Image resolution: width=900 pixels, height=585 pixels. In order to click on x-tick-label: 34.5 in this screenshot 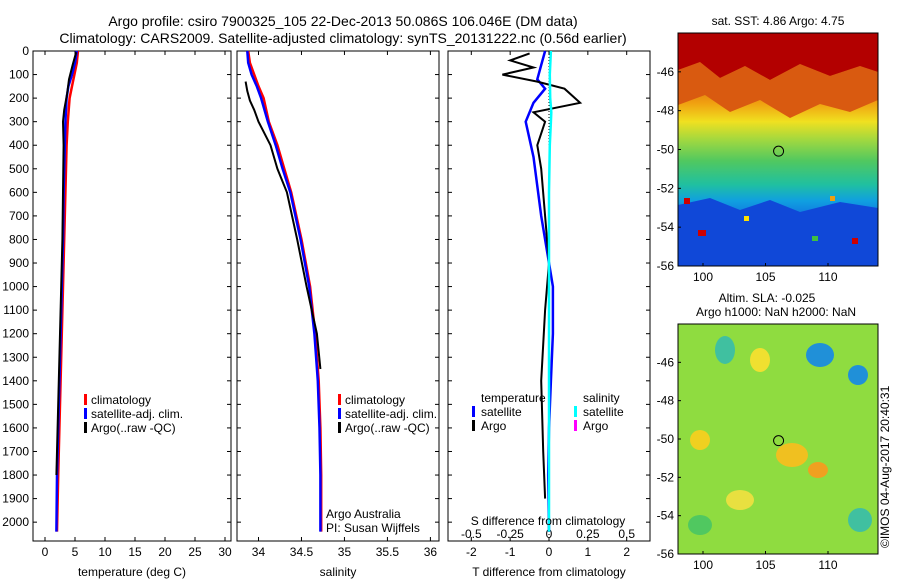, I will do `click(302, 552)`.